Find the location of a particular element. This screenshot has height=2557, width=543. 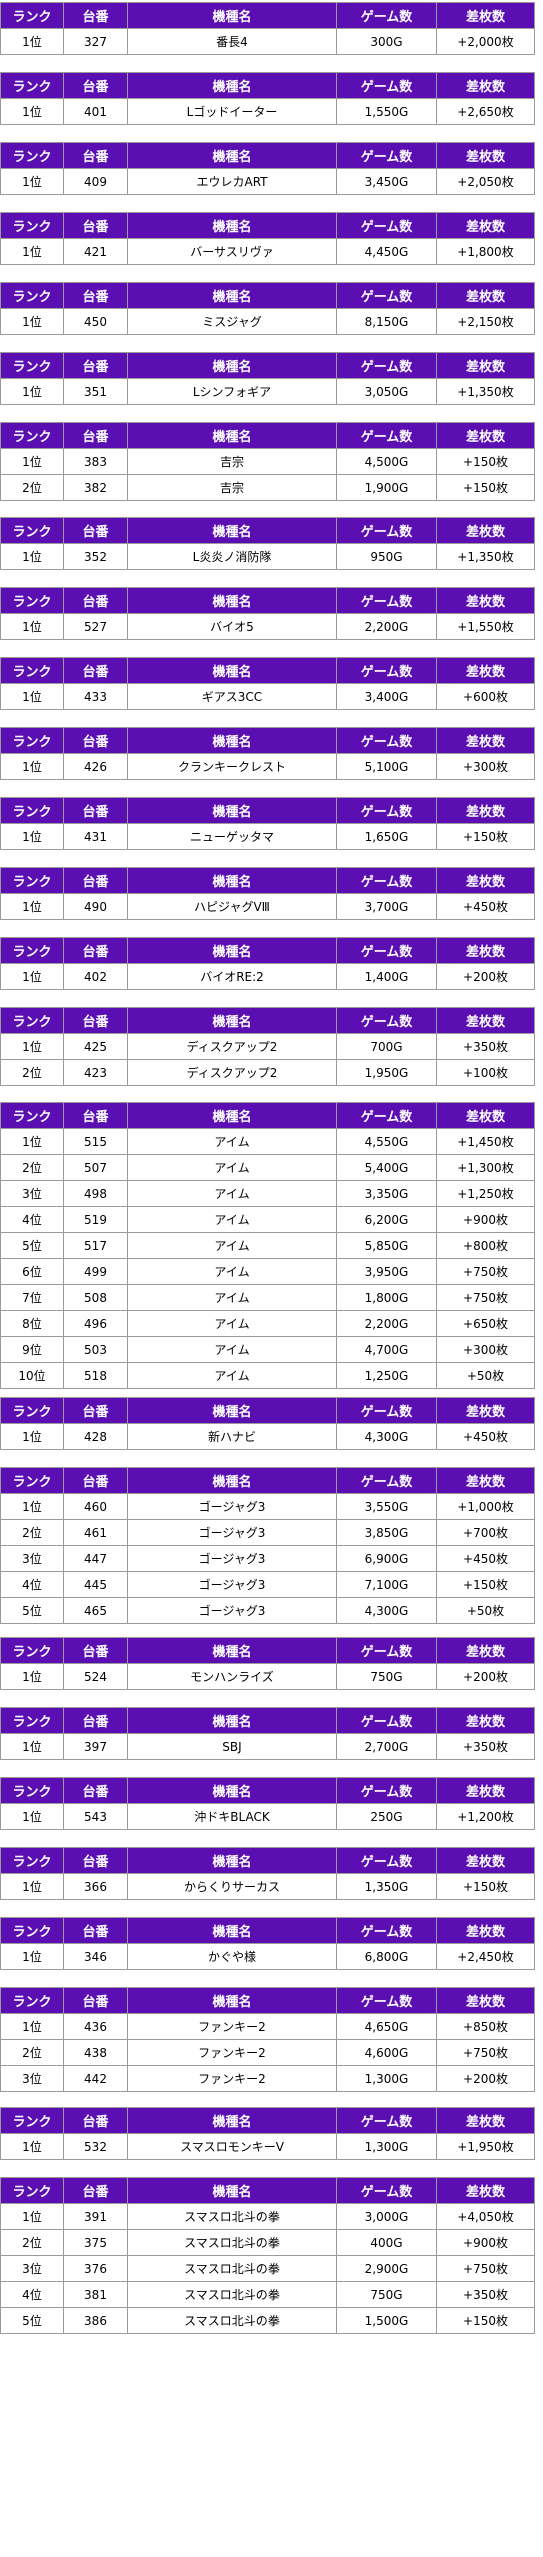

table-row: 5位 517 アイム 5,850G +800枚 is located at coordinates (267, 1245).